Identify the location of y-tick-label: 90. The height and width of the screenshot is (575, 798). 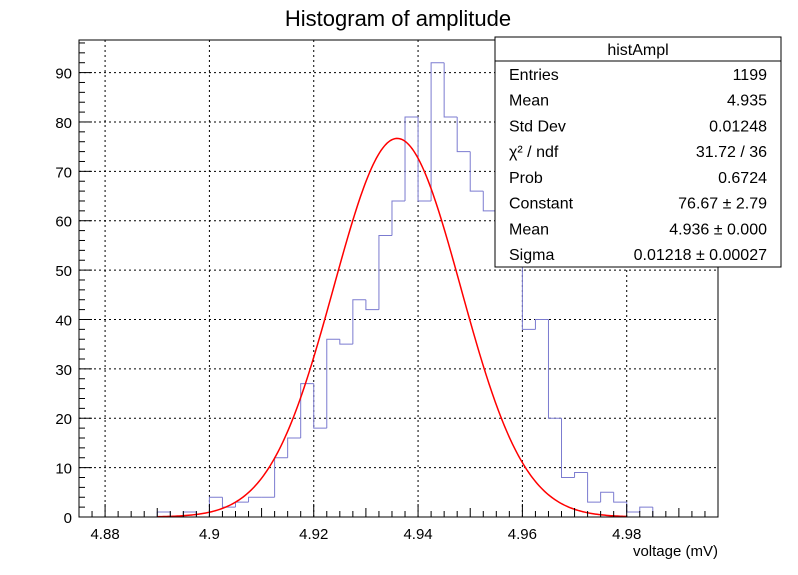
(63, 74).